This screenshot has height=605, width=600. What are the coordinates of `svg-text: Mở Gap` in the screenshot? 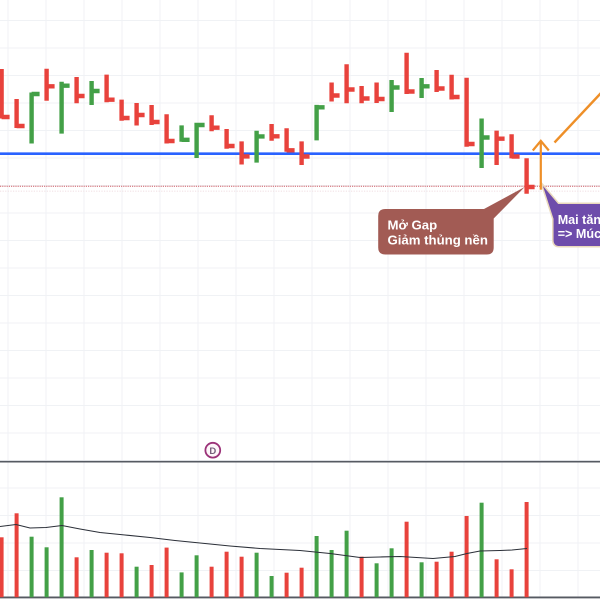 It's located at (413, 224).